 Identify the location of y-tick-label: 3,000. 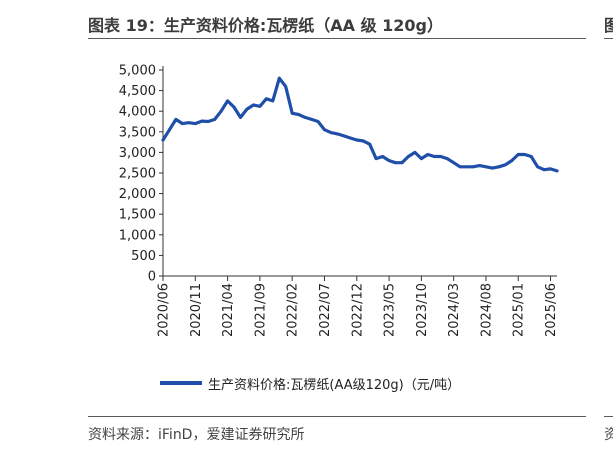
(137, 153).